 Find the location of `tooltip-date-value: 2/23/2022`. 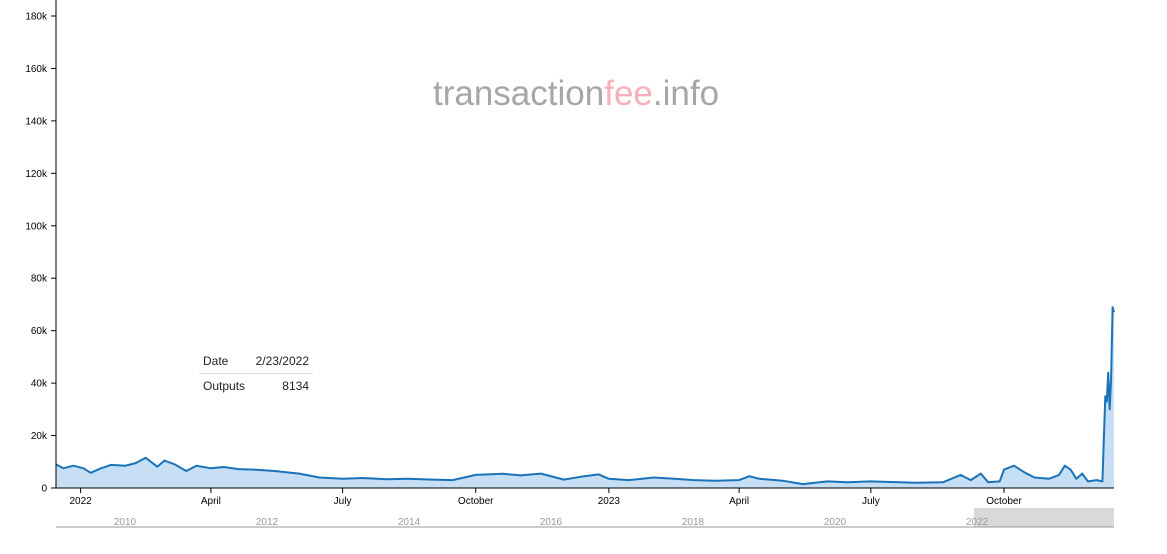

tooltip-date-value: 2/23/2022 is located at coordinates (282, 361).